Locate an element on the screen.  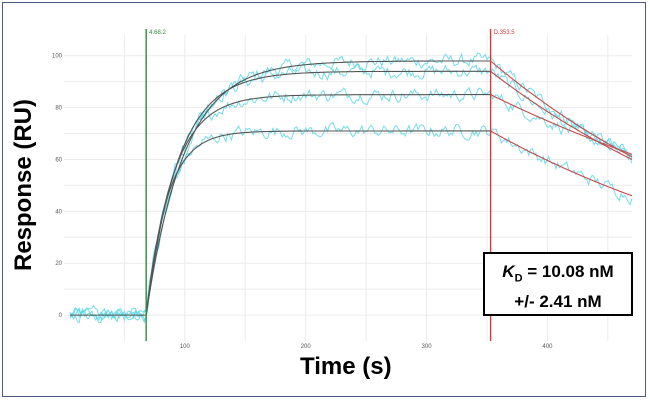
x-tick-label: 400 is located at coordinates (547, 347).